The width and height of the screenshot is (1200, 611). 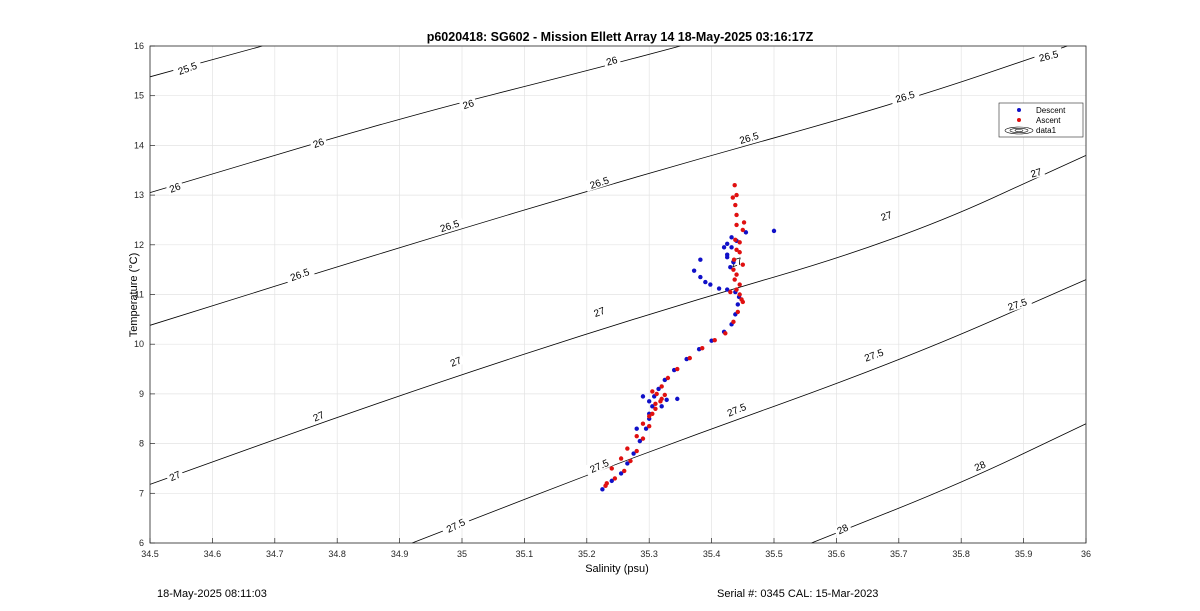 I want to click on legend-marker-contour, so click(x=1019, y=130).